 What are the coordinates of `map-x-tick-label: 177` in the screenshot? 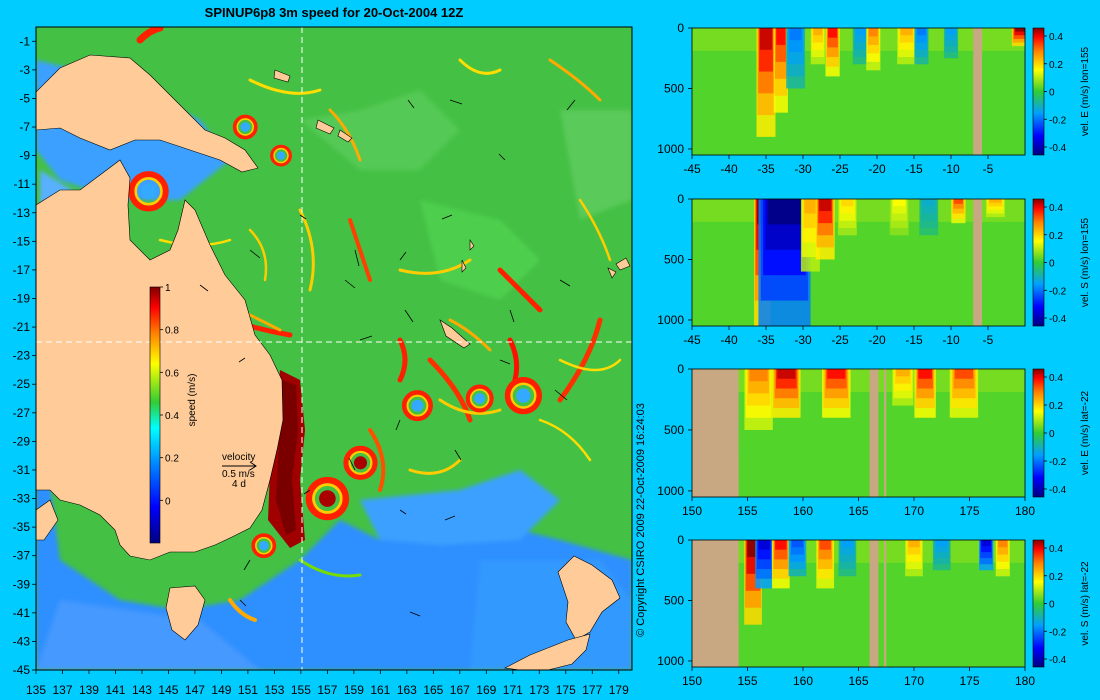 It's located at (592, 690).